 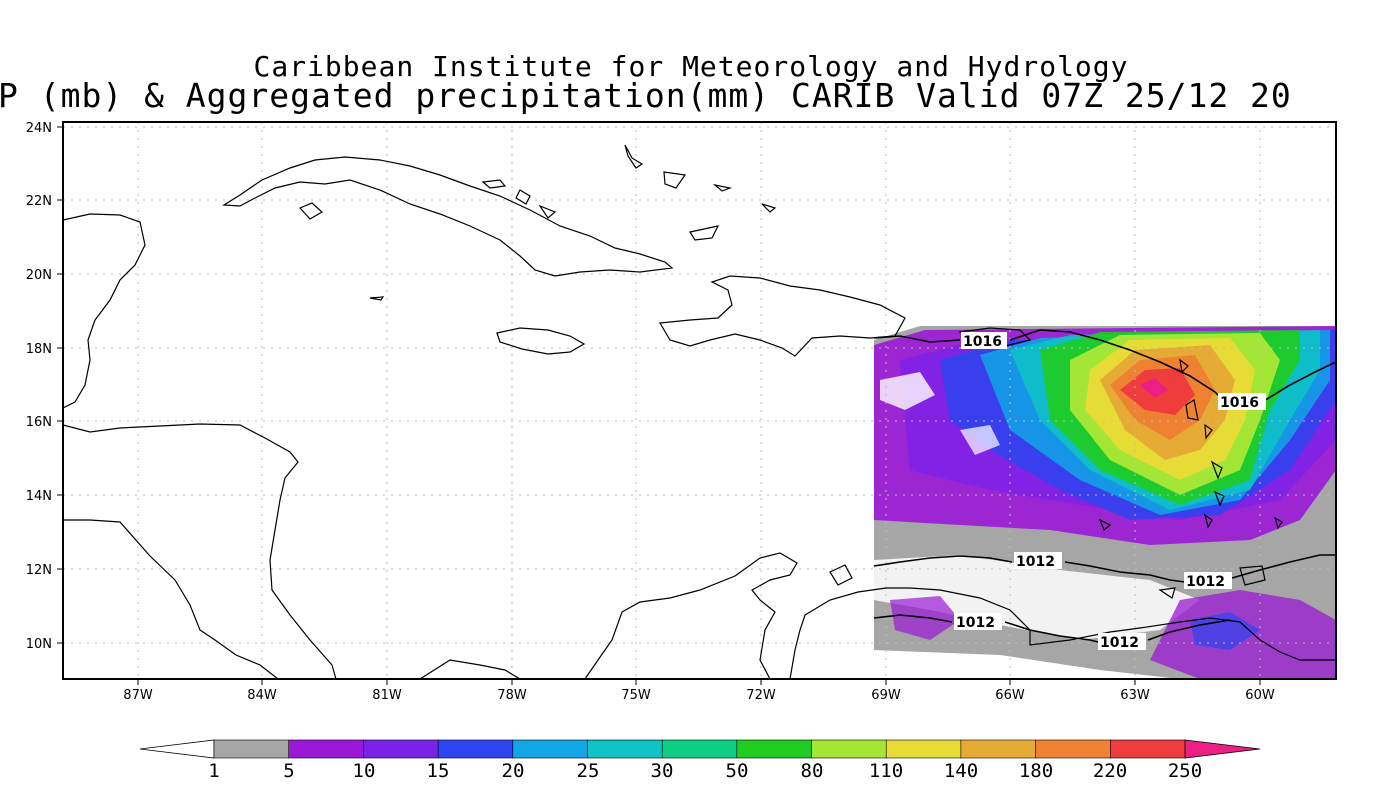 I want to click on lat-axis: 24N 22N 20N 18N 16N 14N 12N 10N, so click(x=44, y=386).